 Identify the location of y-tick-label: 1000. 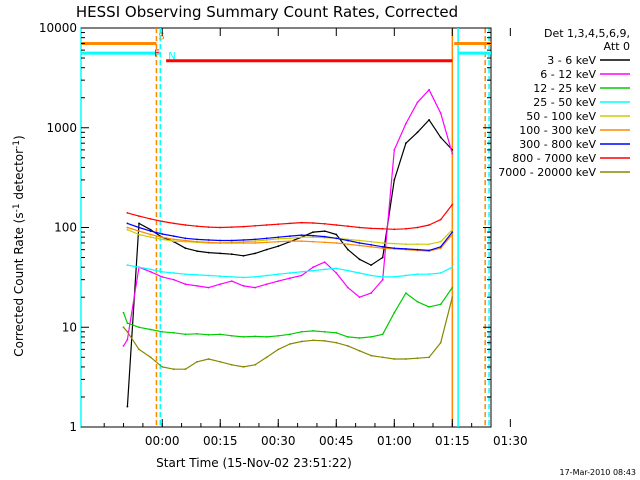
(61, 128).